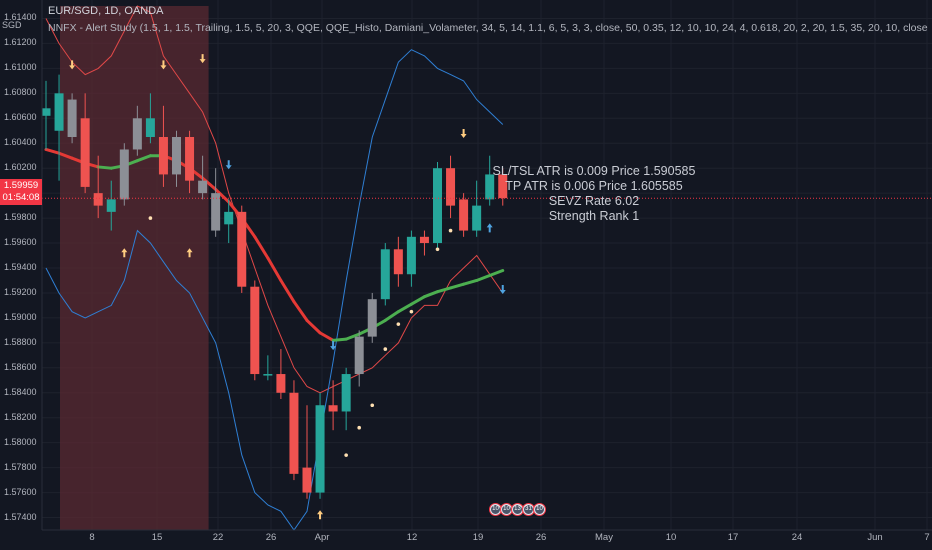 Image resolution: width=932 pixels, height=550 pixels. I want to click on event-marker: 13, so click(517, 509).